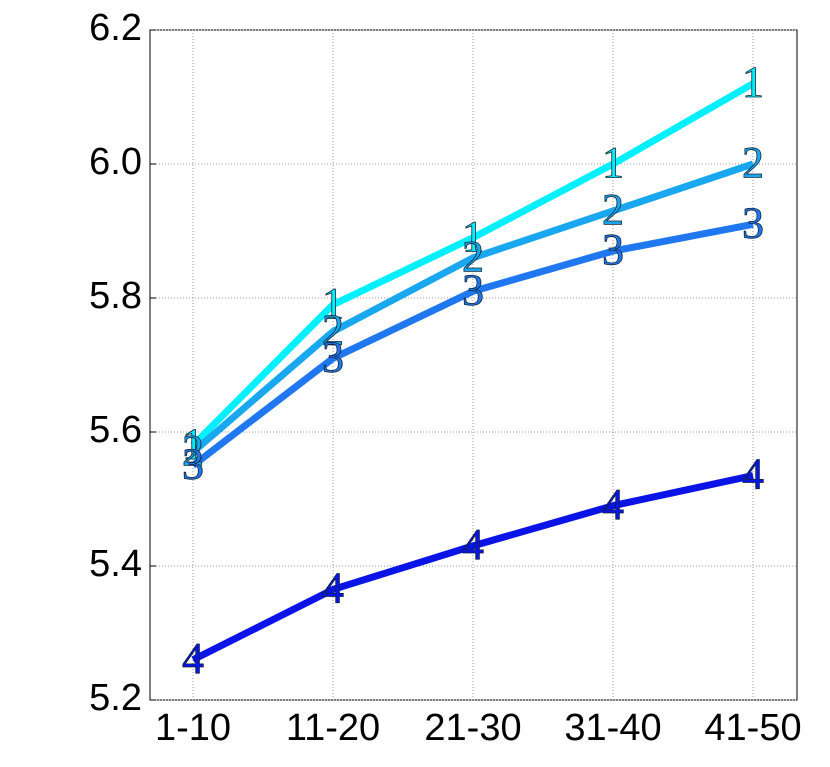  I want to click on x-tick-label: 41-50, so click(752, 728).